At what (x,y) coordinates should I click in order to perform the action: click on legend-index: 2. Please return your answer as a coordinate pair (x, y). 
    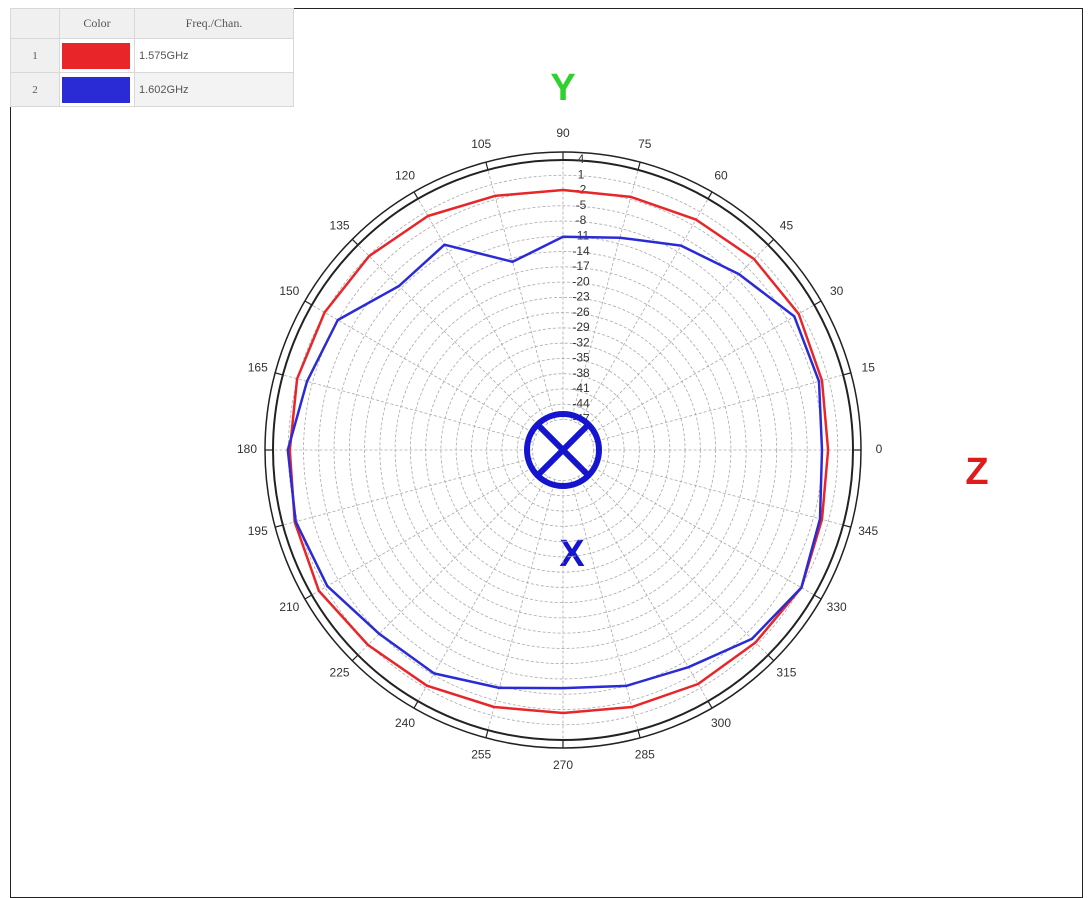
    Looking at the image, I should click on (35, 89).